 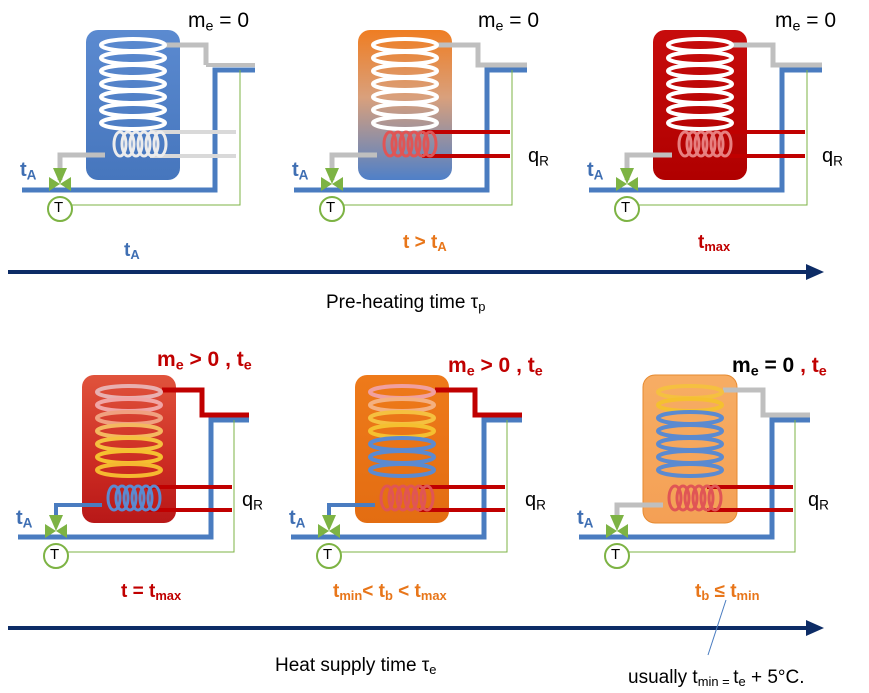 What do you see at coordinates (204, 361) in the screenshot?
I see `tank4-flow-label: me > 0 , te` at bounding box center [204, 361].